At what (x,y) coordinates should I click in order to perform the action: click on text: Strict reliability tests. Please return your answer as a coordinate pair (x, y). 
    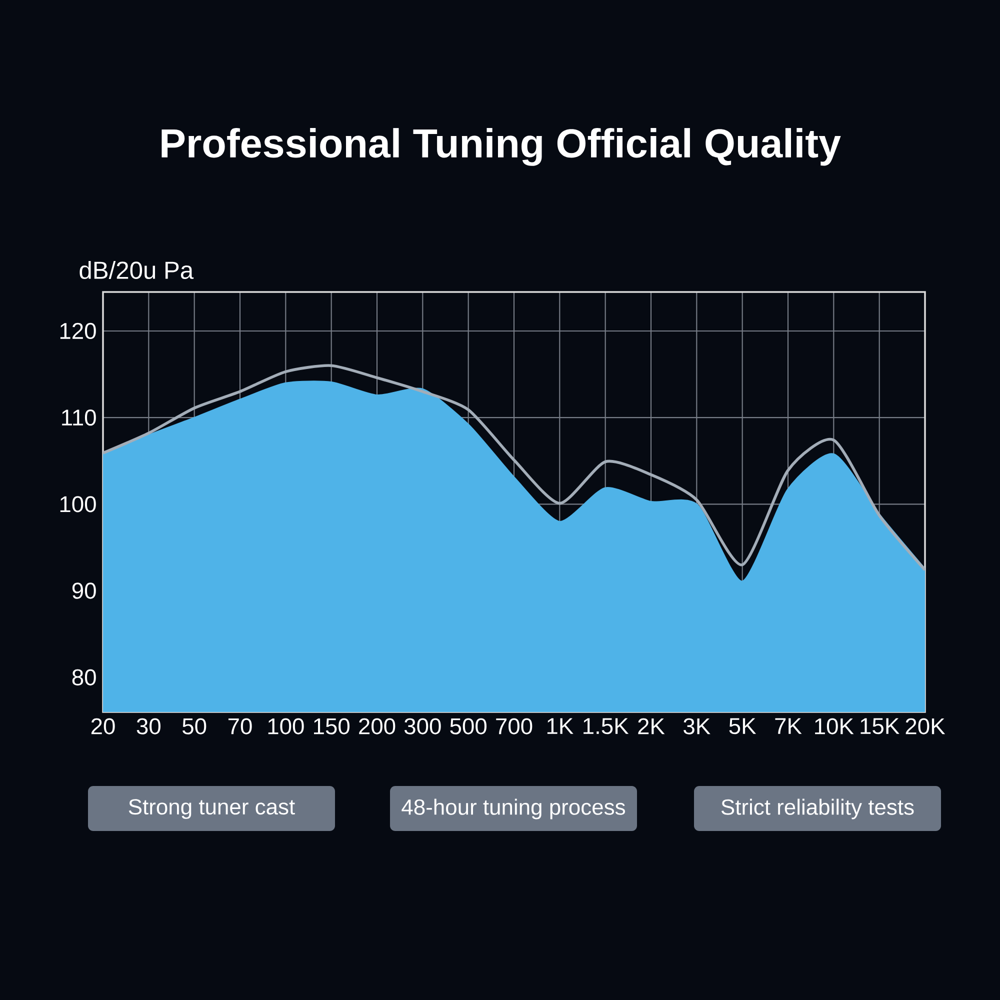
    Looking at the image, I should click on (817, 809).